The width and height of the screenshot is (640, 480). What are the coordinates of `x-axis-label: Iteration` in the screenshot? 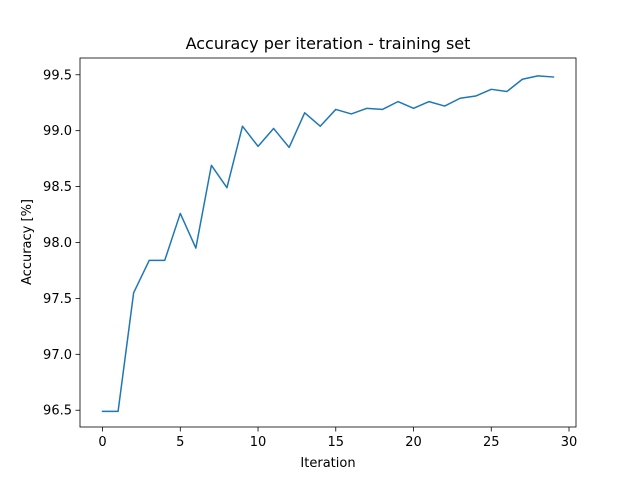 It's located at (327, 463).